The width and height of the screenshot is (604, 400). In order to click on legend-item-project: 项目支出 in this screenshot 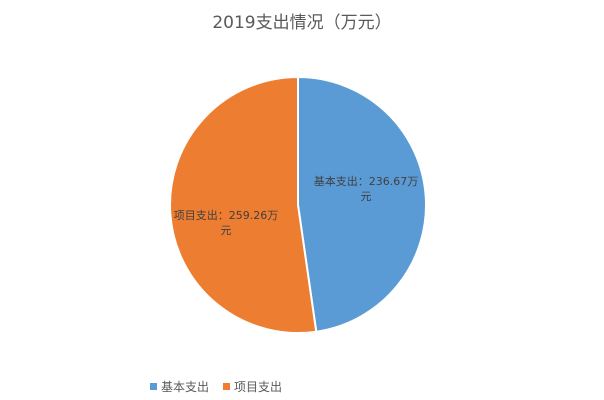, I will do `click(252, 386)`.